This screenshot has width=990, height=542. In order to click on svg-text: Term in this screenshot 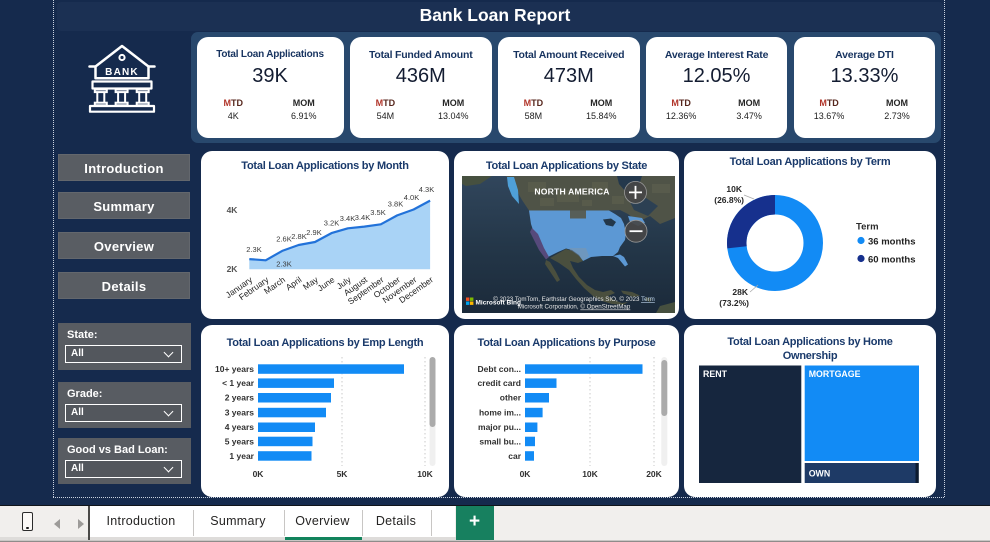, I will do `click(867, 227)`.